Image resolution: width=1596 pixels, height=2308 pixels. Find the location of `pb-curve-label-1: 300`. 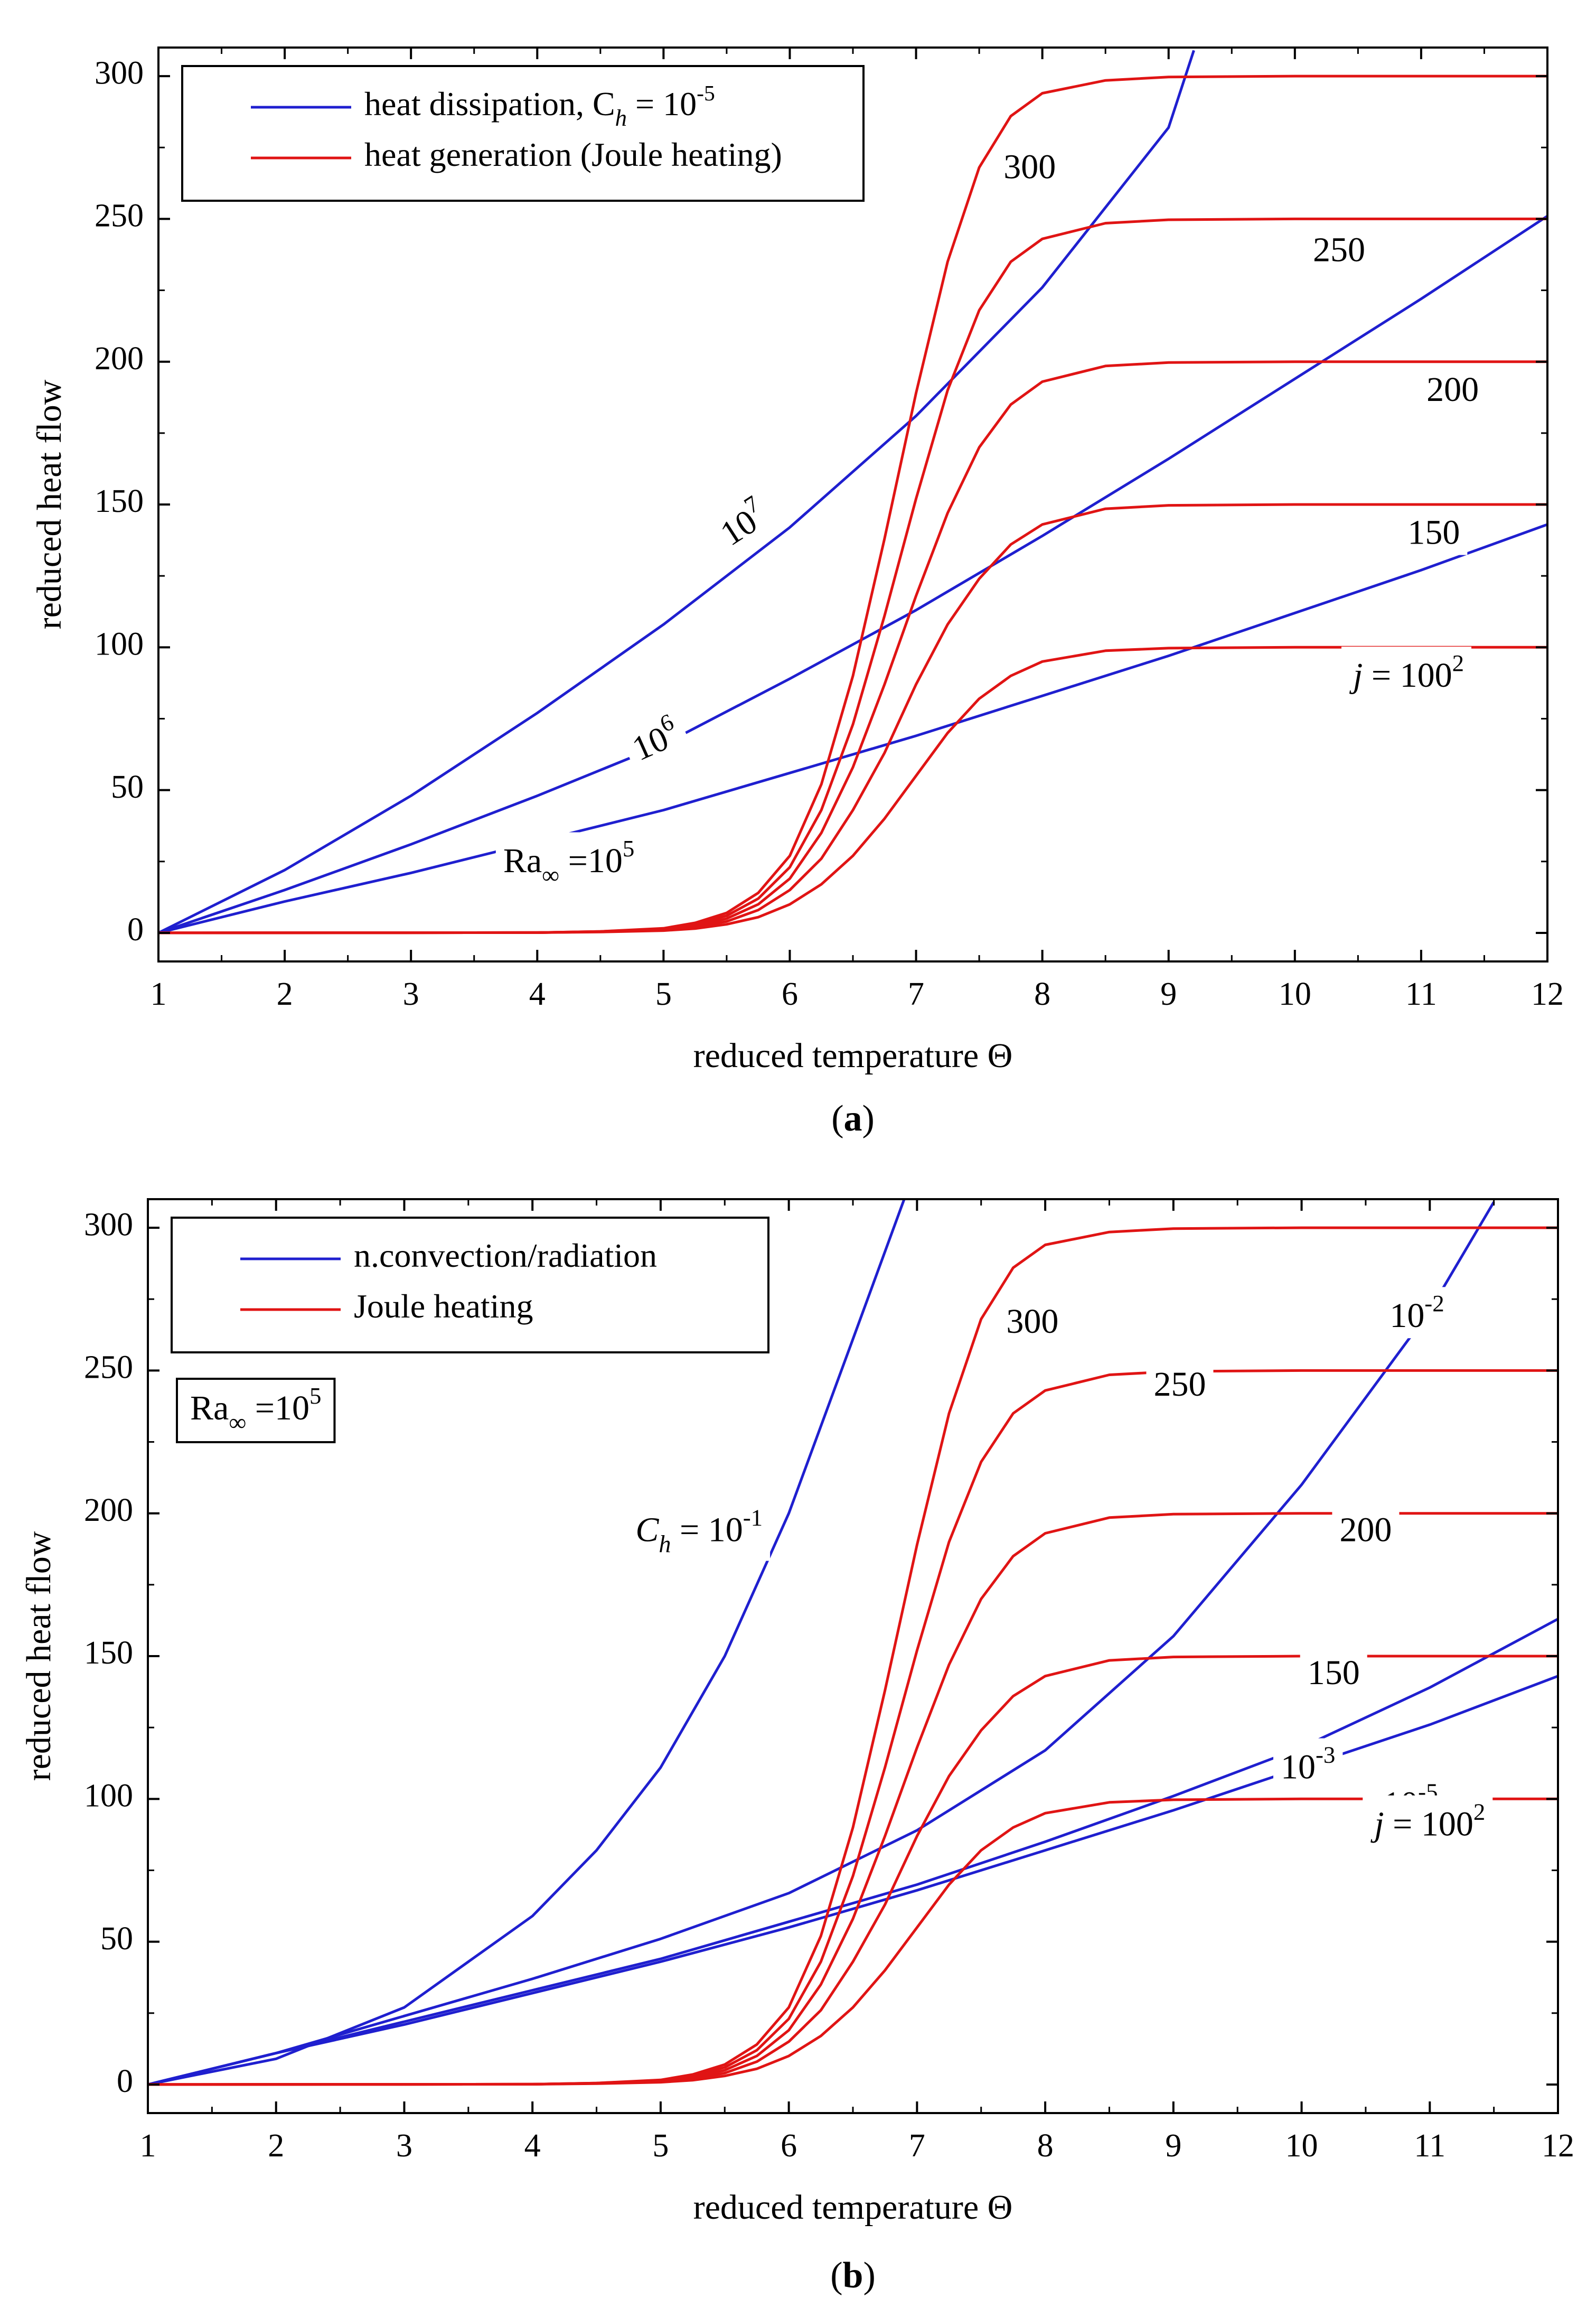

pb-curve-label-1: 300 is located at coordinates (1032, 1321).